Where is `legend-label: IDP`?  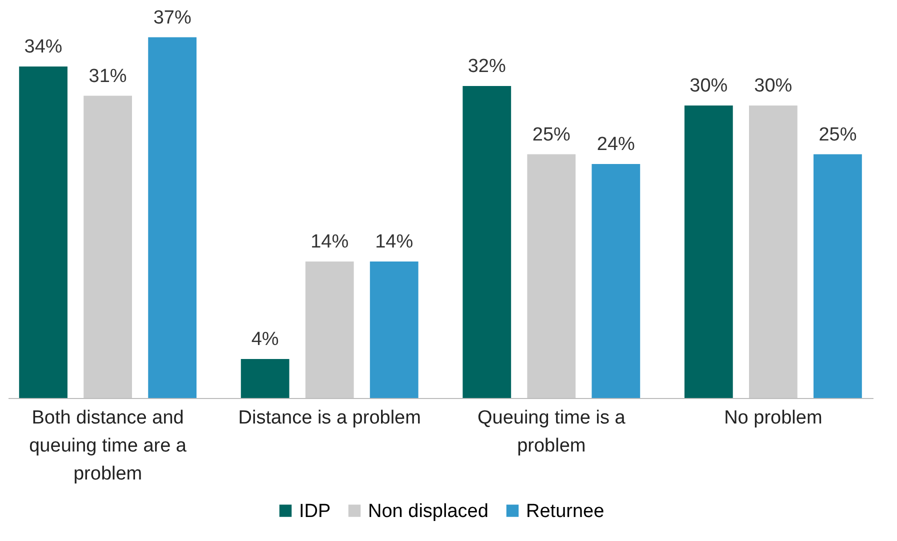 legend-label: IDP is located at coordinates (315, 511).